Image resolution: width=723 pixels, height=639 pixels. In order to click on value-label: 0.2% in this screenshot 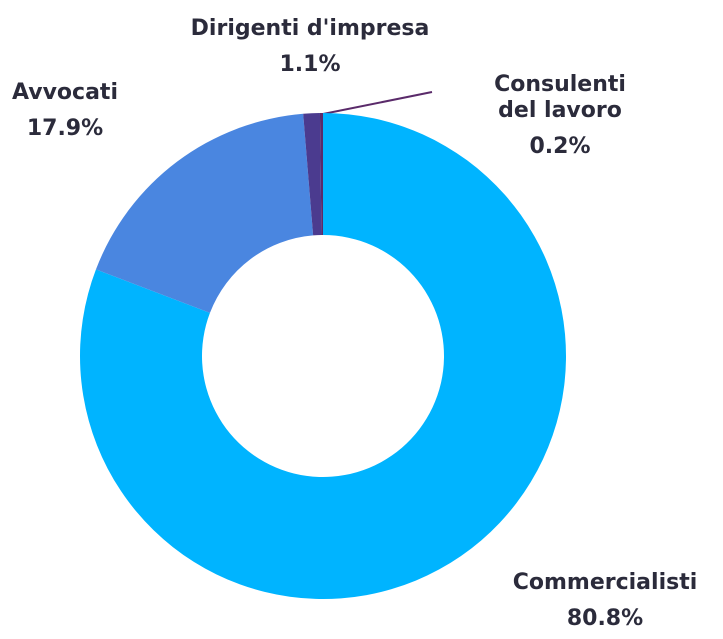, I will do `click(560, 146)`.